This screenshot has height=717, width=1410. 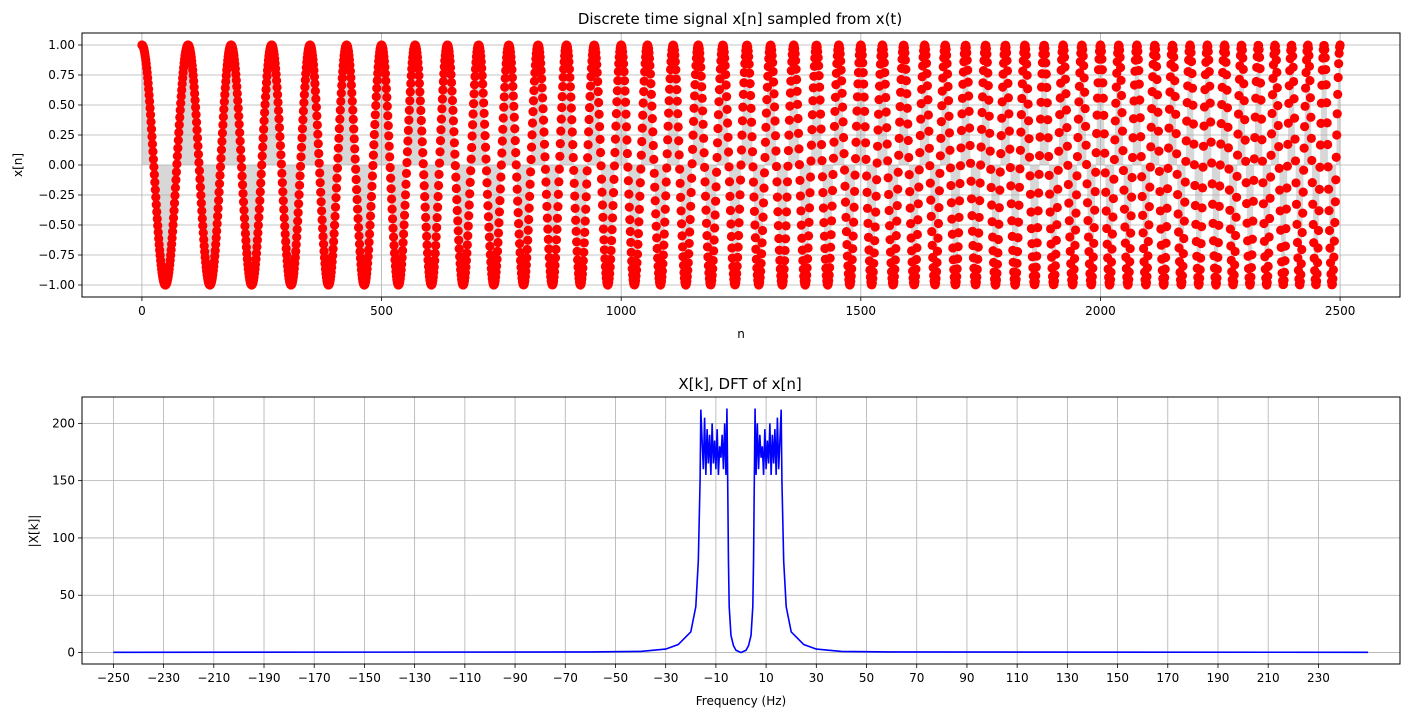 What do you see at coordinates (741, 701) in the screenshot?
I see `x-axis-label: Frequency (Hz)` at bounding box center [741, 701].